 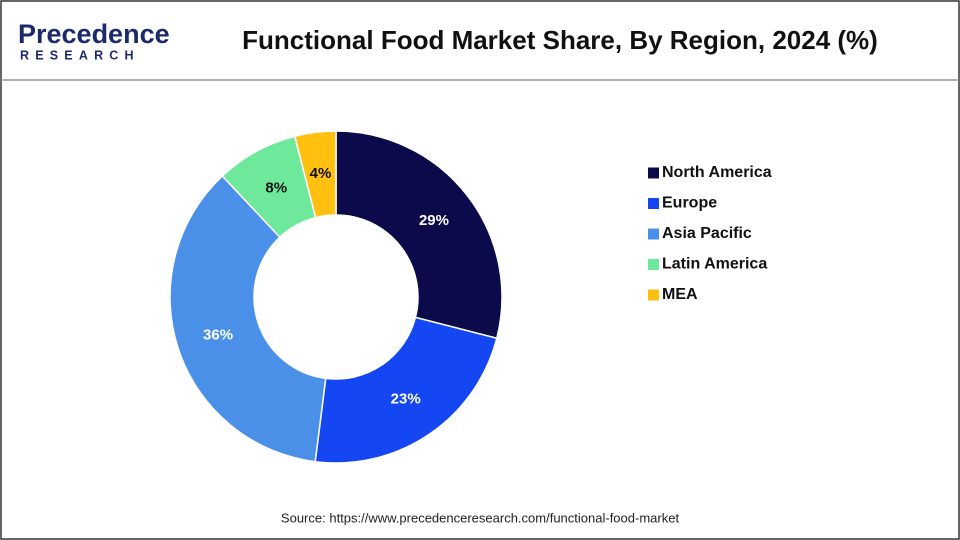 What do you see at coordinates (714, 264) in the screenshot?
I see `legend-label: Latin America` at bounding box center [714, 264].